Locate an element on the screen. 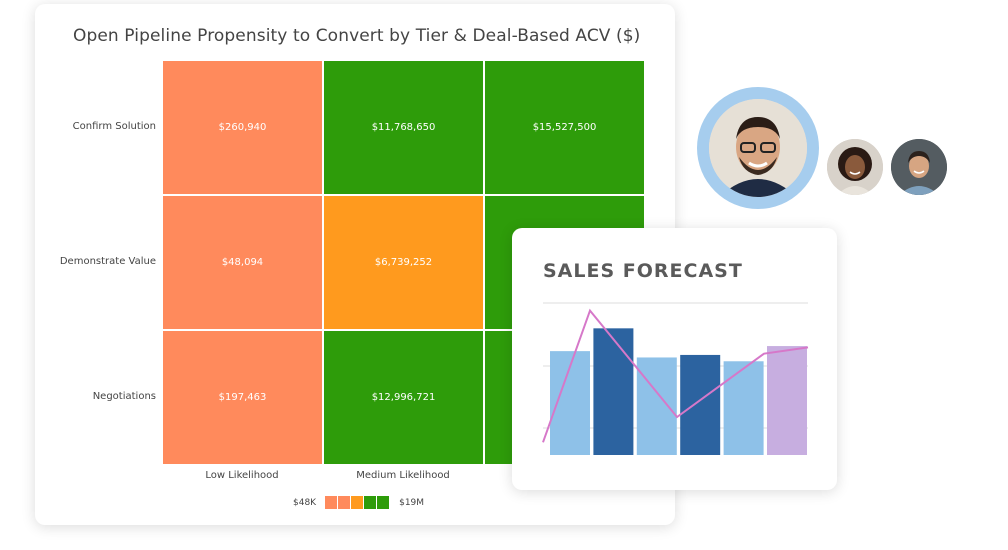 Image resolution: width=1008 pixels, height=550 pixels. avatar-woman-portrait is located at coordinates (855, 167).